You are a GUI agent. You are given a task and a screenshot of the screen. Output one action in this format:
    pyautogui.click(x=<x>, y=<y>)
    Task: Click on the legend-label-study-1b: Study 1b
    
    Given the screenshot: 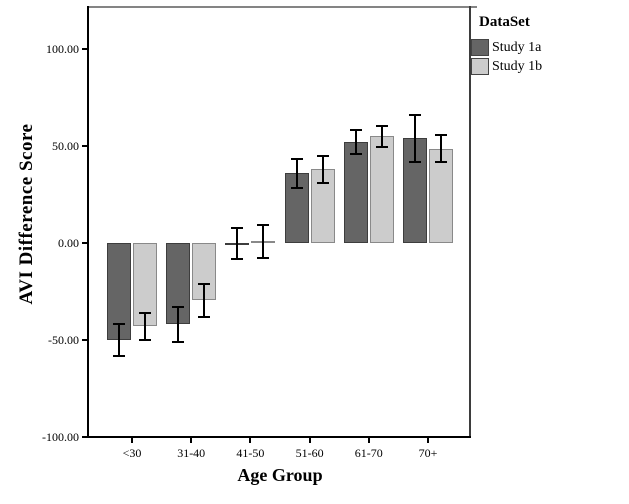 What is the action you would take?
    pyautogui.click(x=517, y=66)
    